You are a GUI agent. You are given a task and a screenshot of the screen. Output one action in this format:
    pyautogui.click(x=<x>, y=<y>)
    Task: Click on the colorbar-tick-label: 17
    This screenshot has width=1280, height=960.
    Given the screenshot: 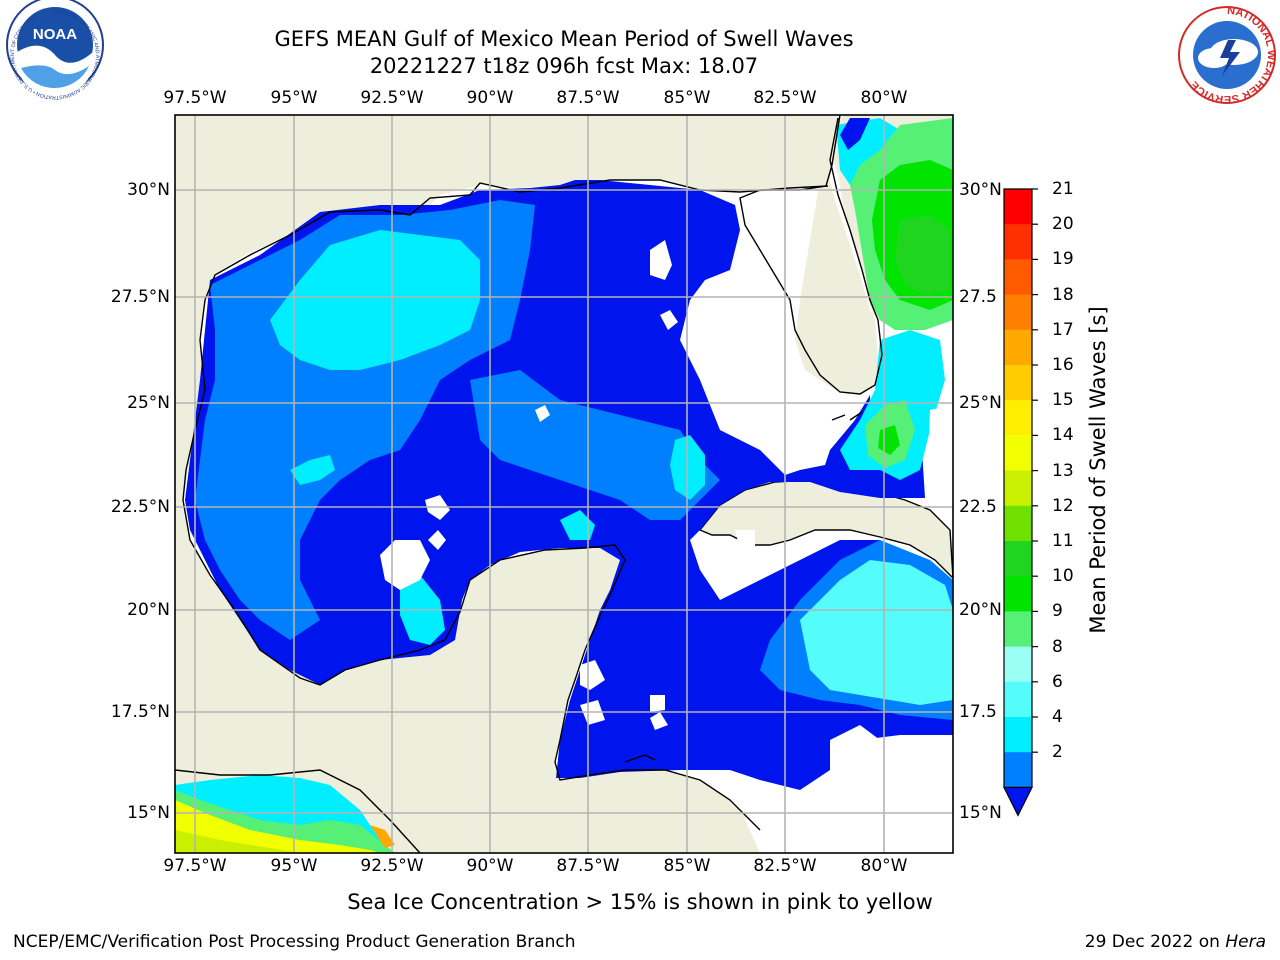 What is the action you would take?
    pyautogui.click(x=1063, y=329)
    